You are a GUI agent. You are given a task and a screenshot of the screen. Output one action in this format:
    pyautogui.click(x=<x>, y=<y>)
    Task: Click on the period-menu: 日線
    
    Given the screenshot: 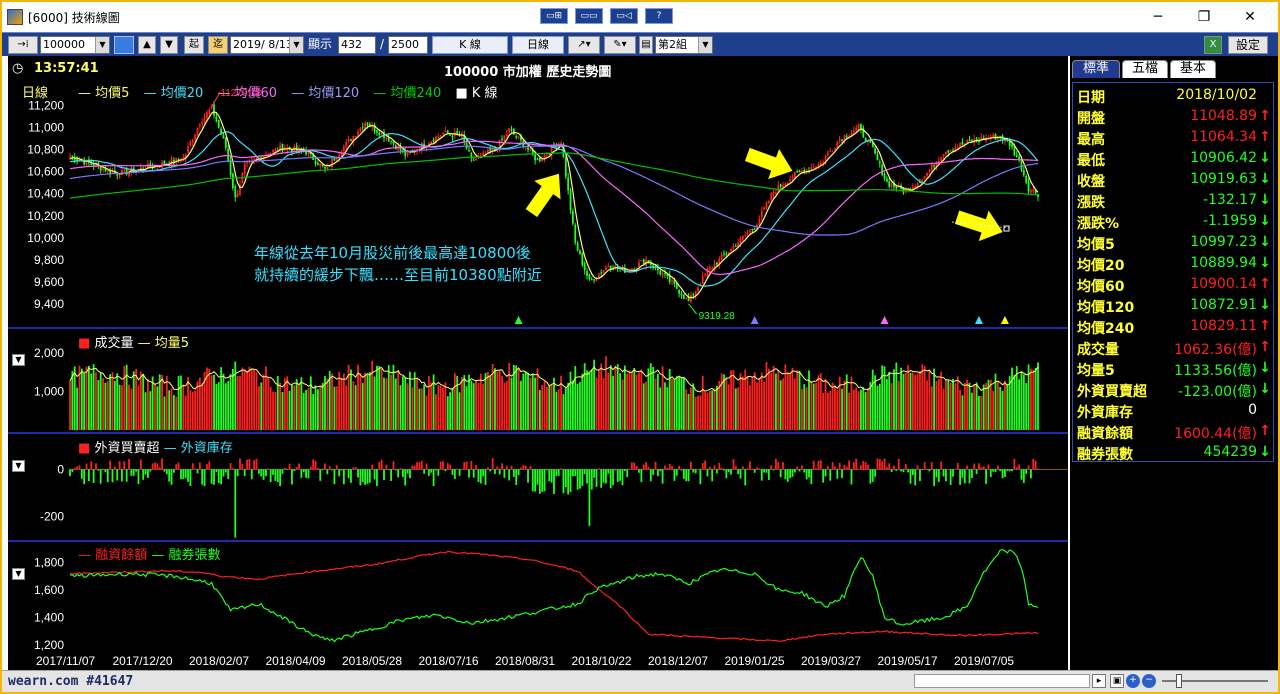 What is the action you would take?
    pyautogui.click(x=538, y=45)
    